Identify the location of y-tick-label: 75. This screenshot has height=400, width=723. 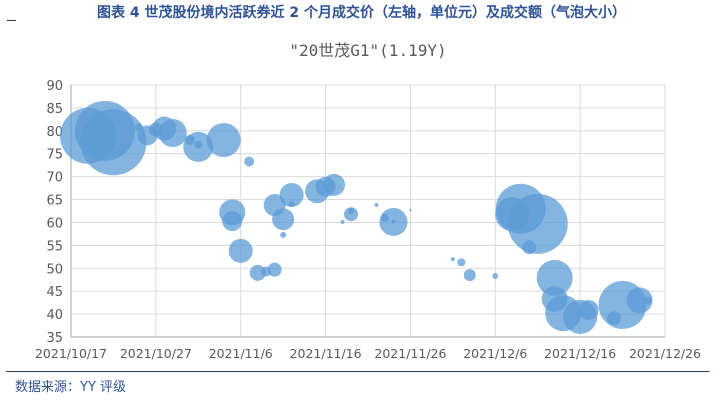
(54, 155).